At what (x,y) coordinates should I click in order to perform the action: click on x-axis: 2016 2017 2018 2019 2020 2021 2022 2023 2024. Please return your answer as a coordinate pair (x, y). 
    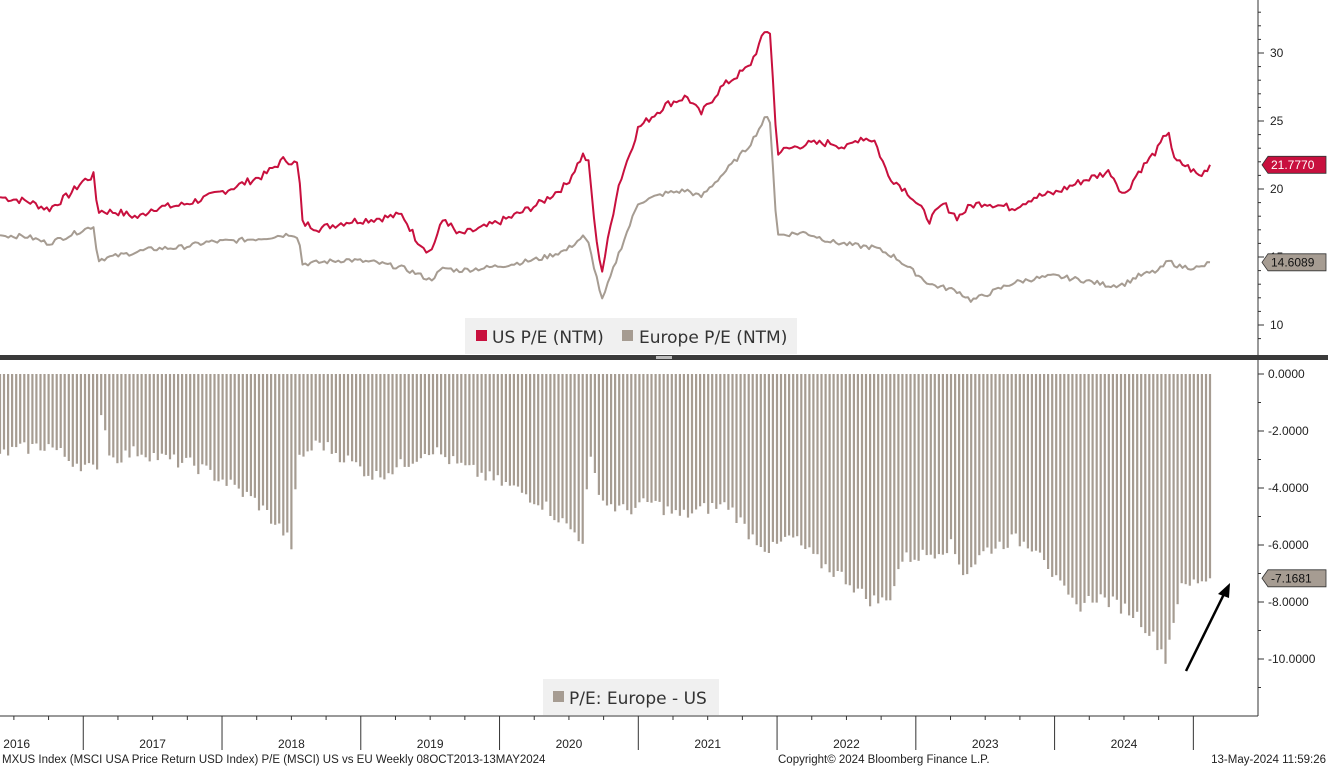
    Looking at the image, I should click on (629, 733).